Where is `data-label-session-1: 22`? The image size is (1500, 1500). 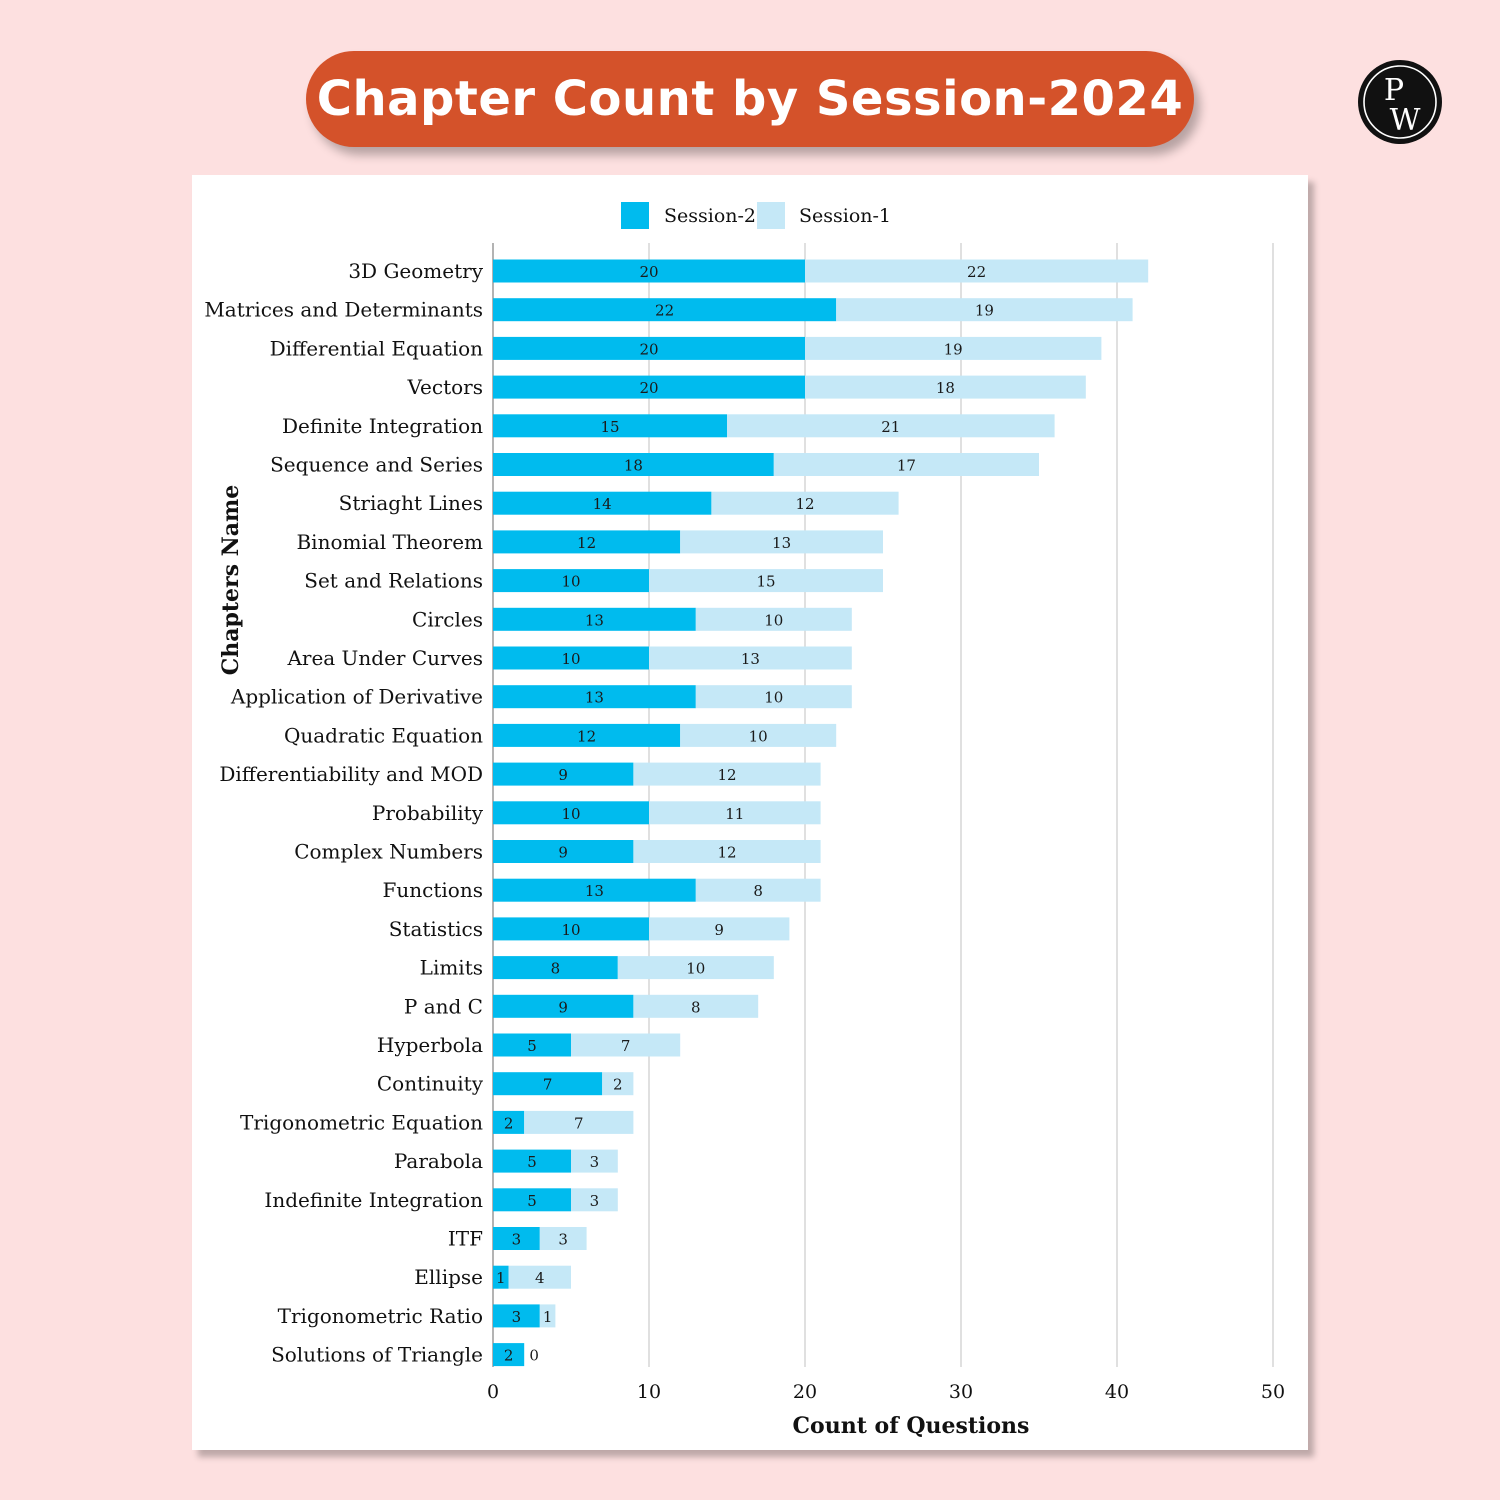
data-label-session-1: 22 is located at coordinates (976, 272).